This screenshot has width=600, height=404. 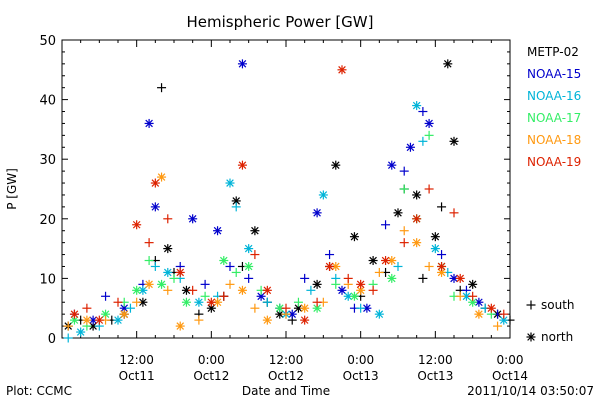 What do you see at coordinates (47, 101) in the screenshot?
I see `y-tick-label: 40` at bounding box center [47, 101].